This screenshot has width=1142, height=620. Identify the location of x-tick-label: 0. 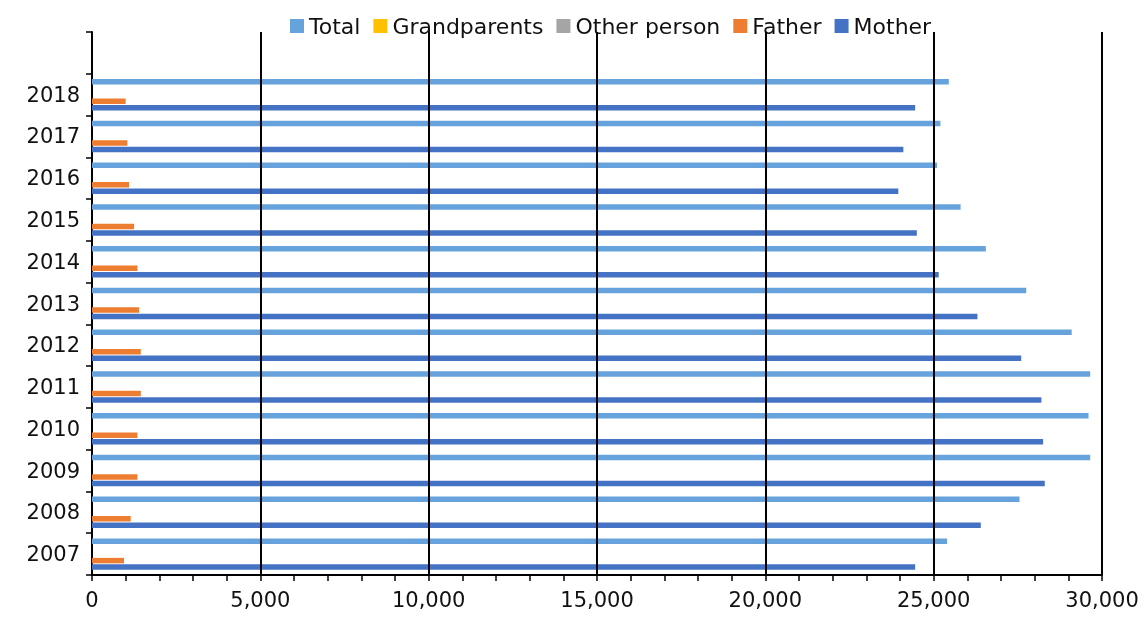
(92, 599).